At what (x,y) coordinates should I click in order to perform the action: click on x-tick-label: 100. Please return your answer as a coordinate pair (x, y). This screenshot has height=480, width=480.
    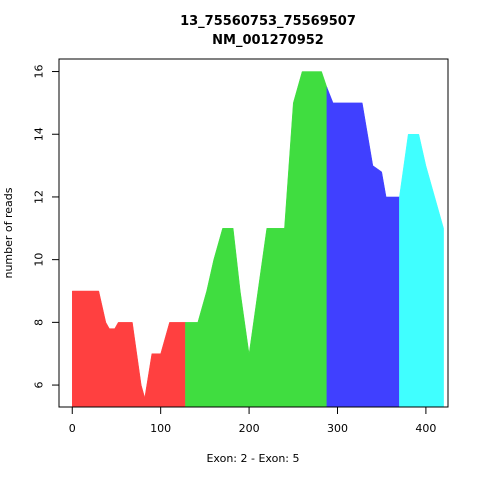
    Looking at the image, I should click on (160, 428).